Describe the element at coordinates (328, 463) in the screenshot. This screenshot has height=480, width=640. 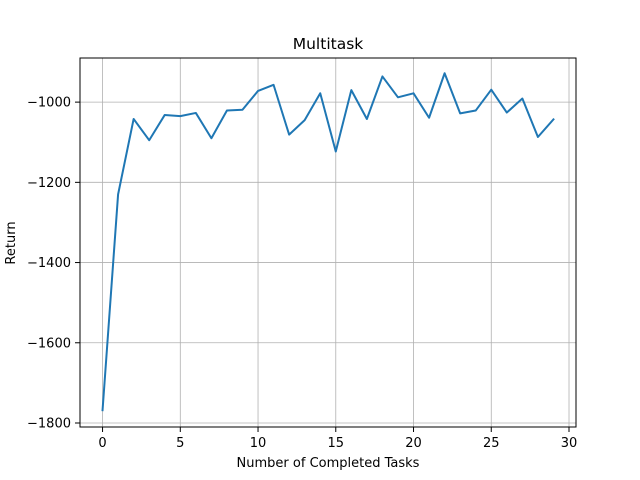
I see `x-axis-label: Number of Completed Tasks` at that location.